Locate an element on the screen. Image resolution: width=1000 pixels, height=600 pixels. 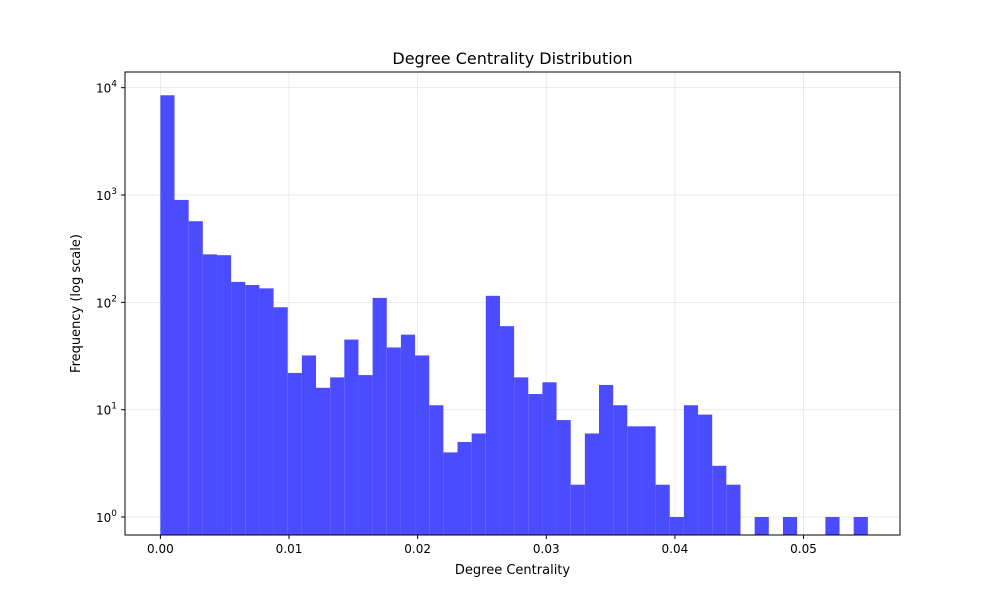
x-axis-ticks: 0.00 0.01 0.02 0.03 0.04 0.05 is located at coordinates (482, 545).